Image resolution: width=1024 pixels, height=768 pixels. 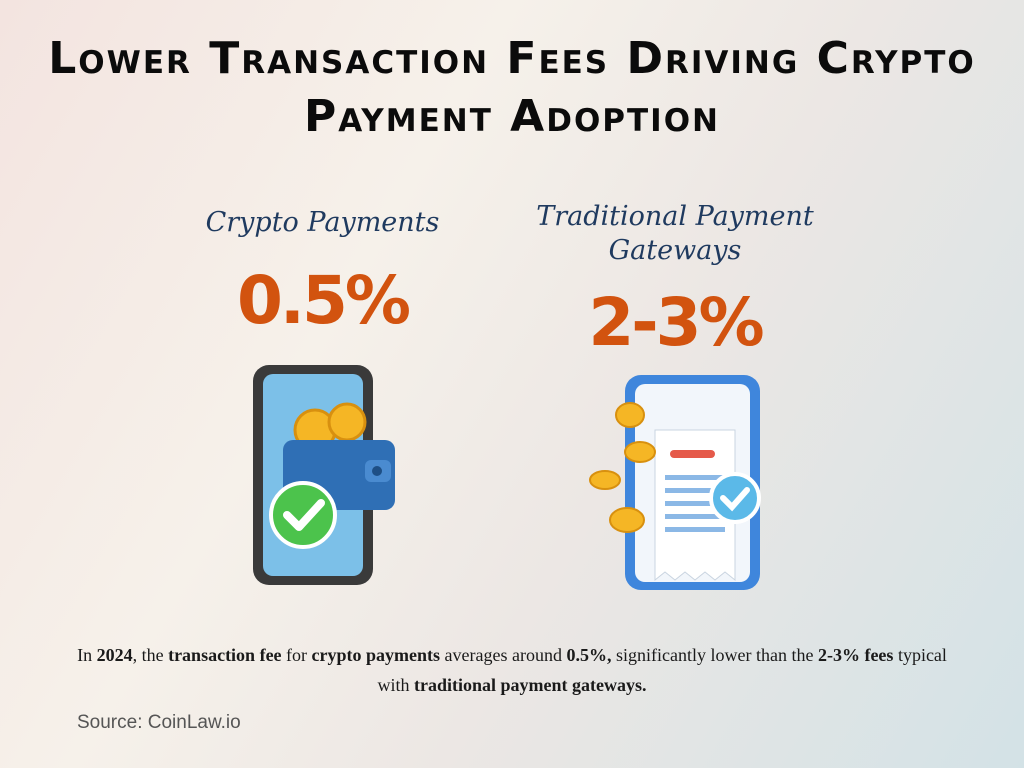 What do you see at coordinates (589, 655) in the screenshot?
I see `description-emphasis: 0.5%,` at bounding box center [589, 655].